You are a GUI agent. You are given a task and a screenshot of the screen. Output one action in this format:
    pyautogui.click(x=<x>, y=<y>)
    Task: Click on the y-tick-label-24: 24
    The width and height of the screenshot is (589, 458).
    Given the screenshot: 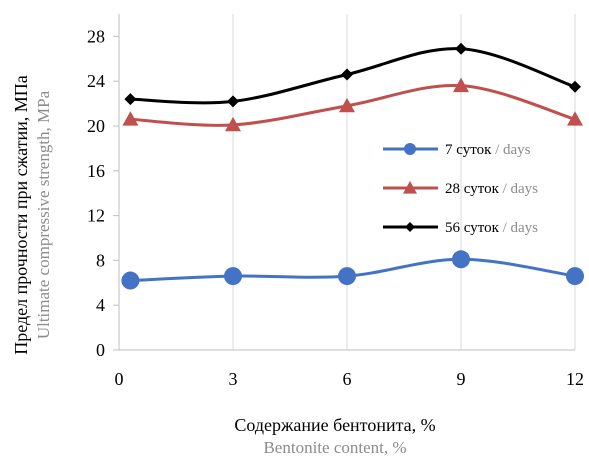 What is the action you would take?
    pyautogui.click(x=96, y=81)
    